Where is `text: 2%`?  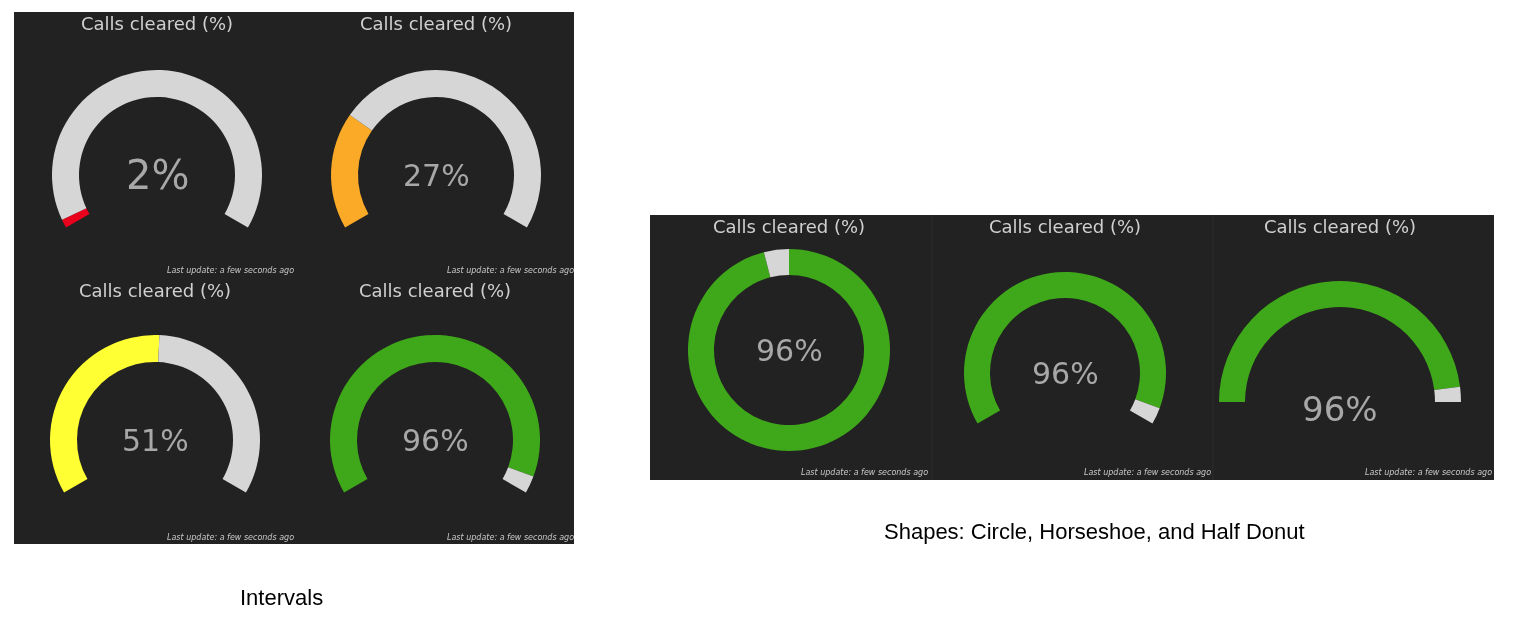
text: 2% is located at coordinates (158, 175).